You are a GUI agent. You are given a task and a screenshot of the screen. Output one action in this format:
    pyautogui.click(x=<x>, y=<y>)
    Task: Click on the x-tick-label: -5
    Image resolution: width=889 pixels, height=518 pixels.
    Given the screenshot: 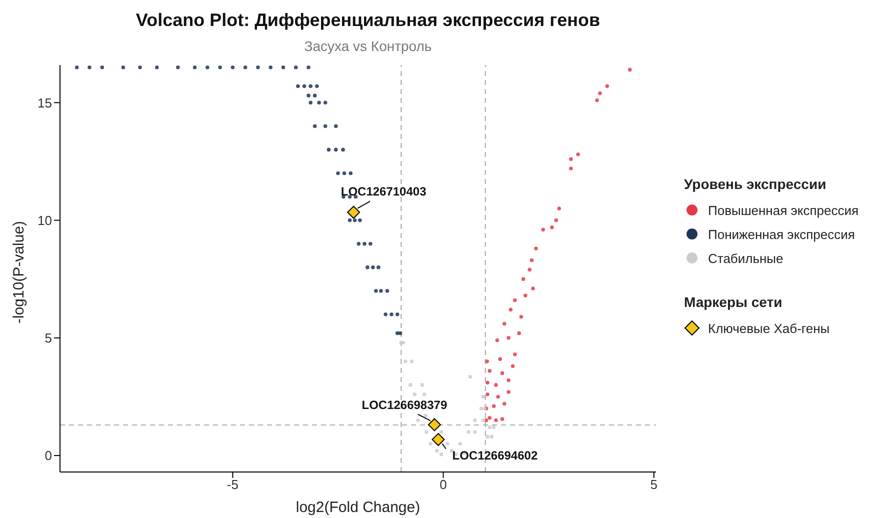 What is the action you would take?
    pyautogui.click(x=232, y=484)
    